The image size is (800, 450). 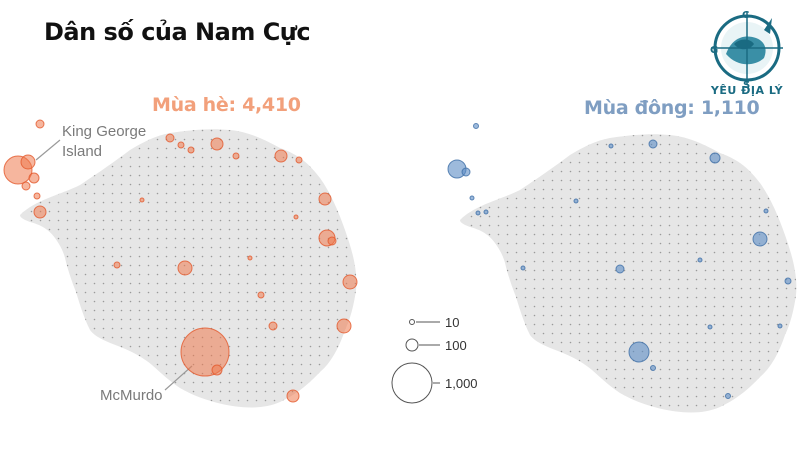 What do you see at coordinates (714, 50) in the screenshot?
I see `logo-letter-g: G` at bounding box center [714, 50].